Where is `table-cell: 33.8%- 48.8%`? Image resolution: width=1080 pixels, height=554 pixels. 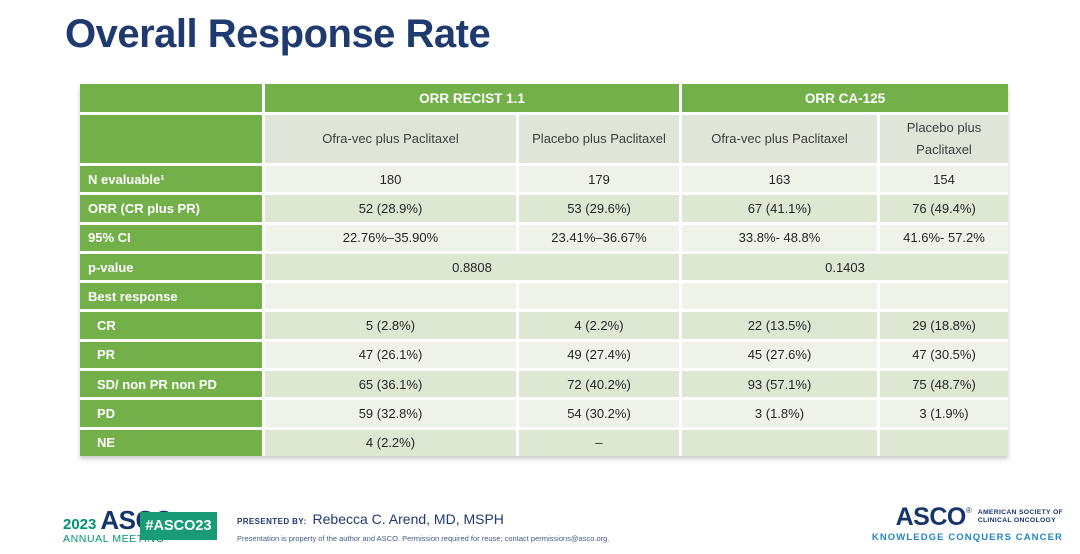 table-cell: 33.8%- 48.8% is located at coordinates (779, 237).